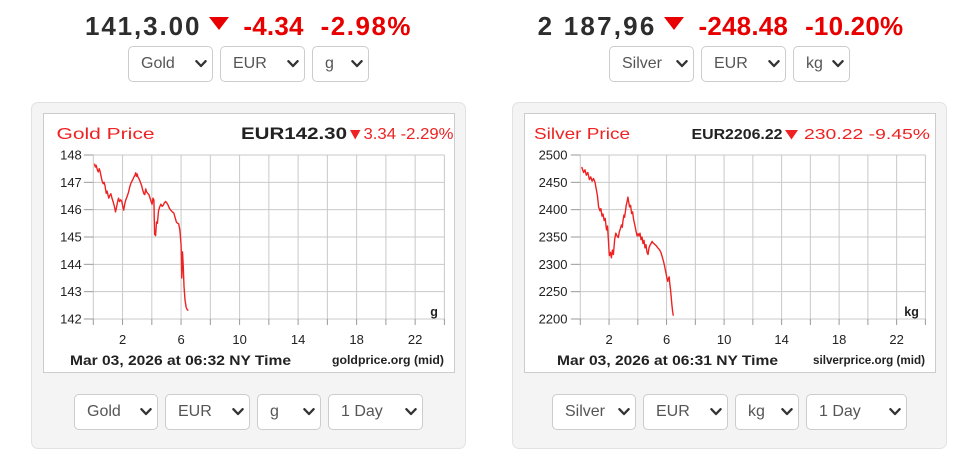 The width and height of the screenshot is (963, 472). I want to click on svg-text: Silver Price, so click(582, 134).